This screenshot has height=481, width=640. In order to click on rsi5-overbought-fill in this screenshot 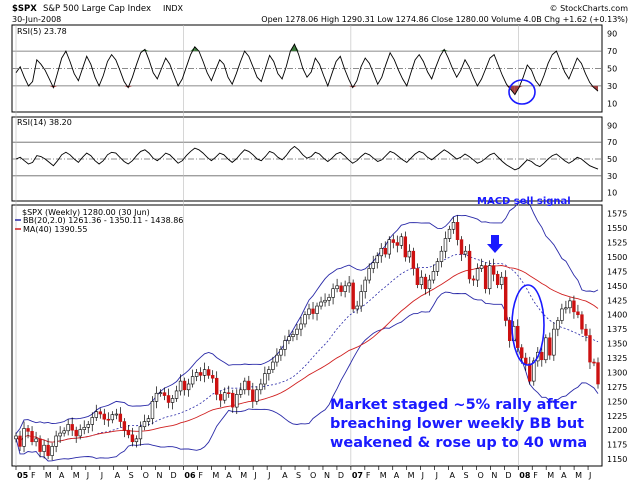, I will do `click(147, 50)`.